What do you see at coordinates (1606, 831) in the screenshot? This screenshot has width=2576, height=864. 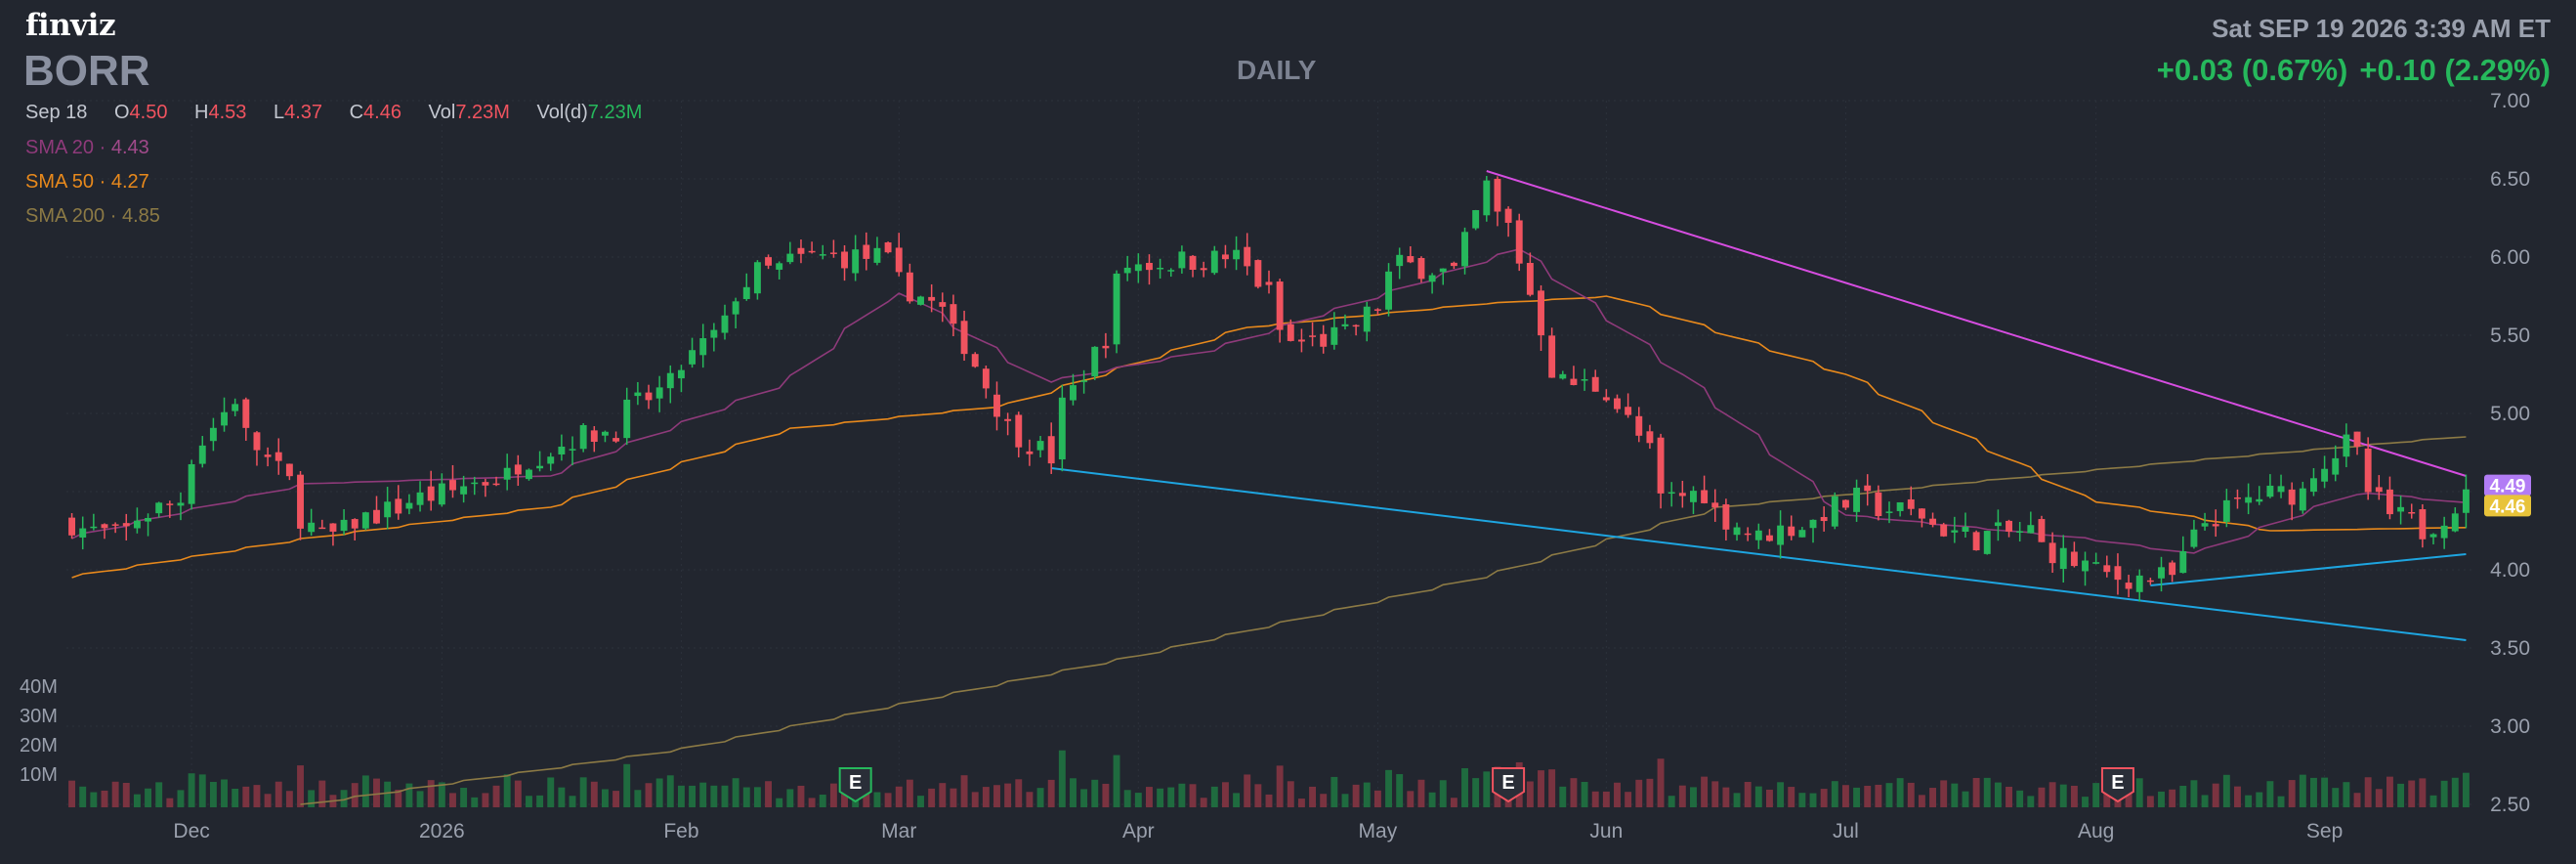 I see `x-tick-label: Jun` at bounding box center [1606, 831].